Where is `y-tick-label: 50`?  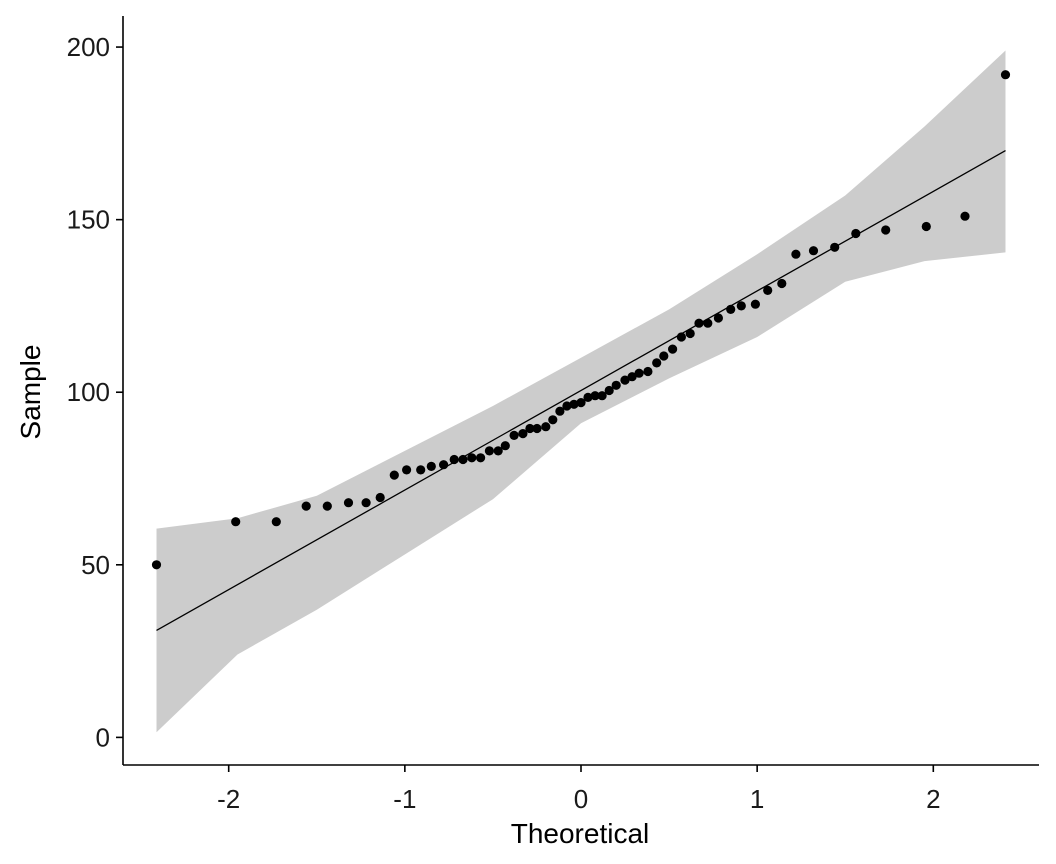
y-tick-label: 50 is located at coordinates (95, 565).